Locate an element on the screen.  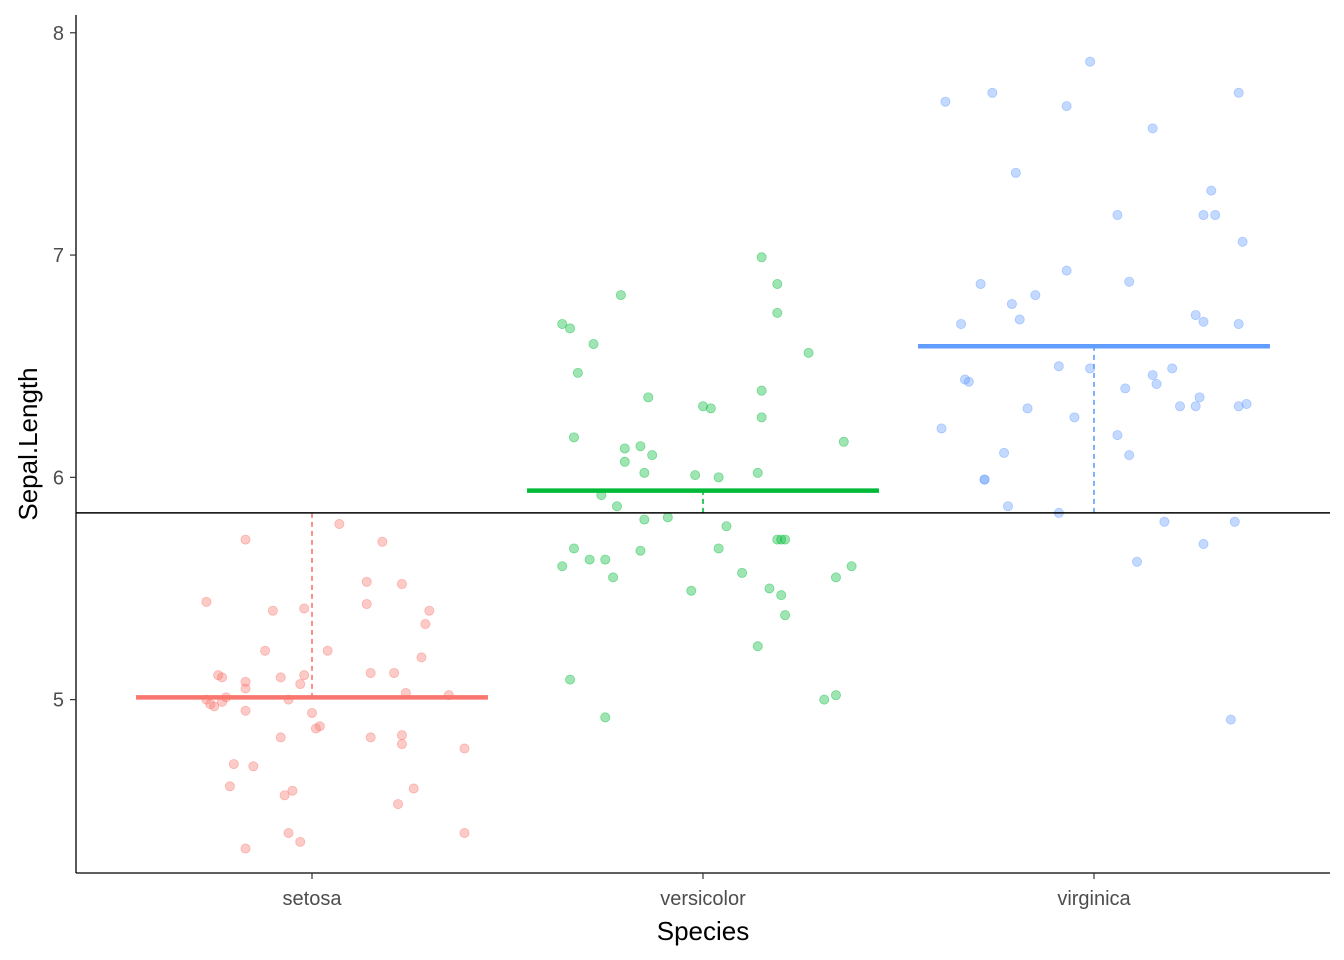
y-tick-label: 5 is located at coordinates (58, 701).